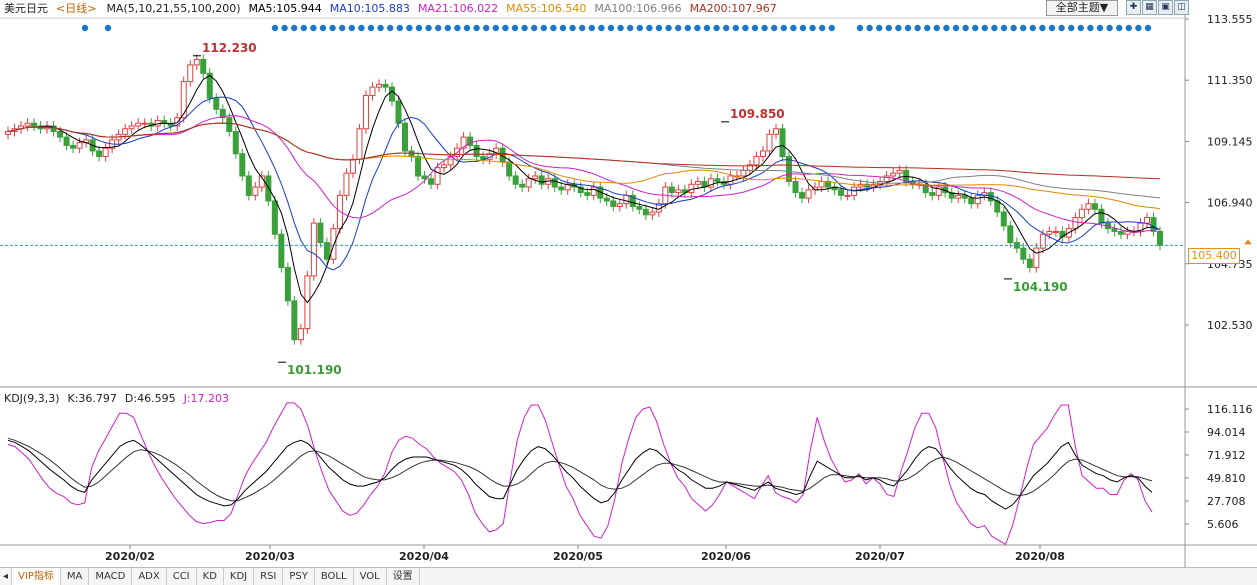  What do you see at coordinates (403, 576) in the screenshot?
I see `tab-settings: 设置` at bounding box center [403, 576].